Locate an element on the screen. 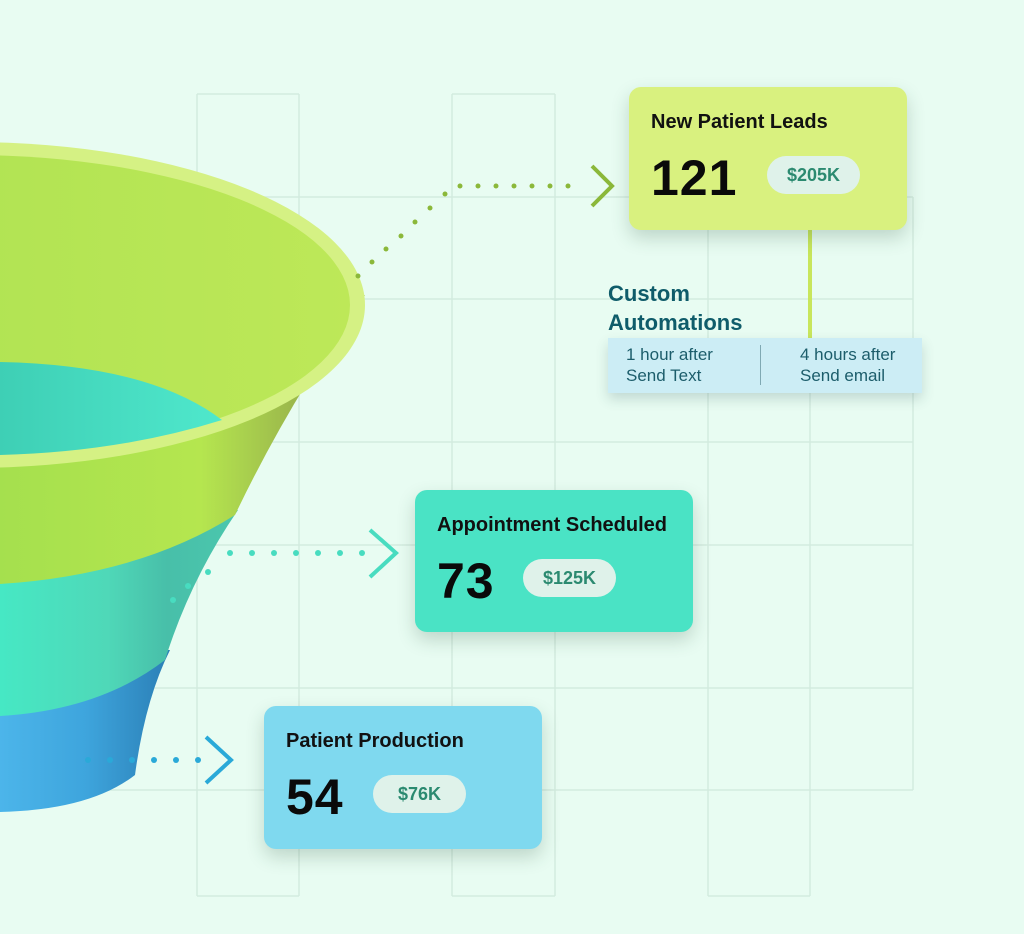  arrow-leads-icon is located at coordinates (602, 186).